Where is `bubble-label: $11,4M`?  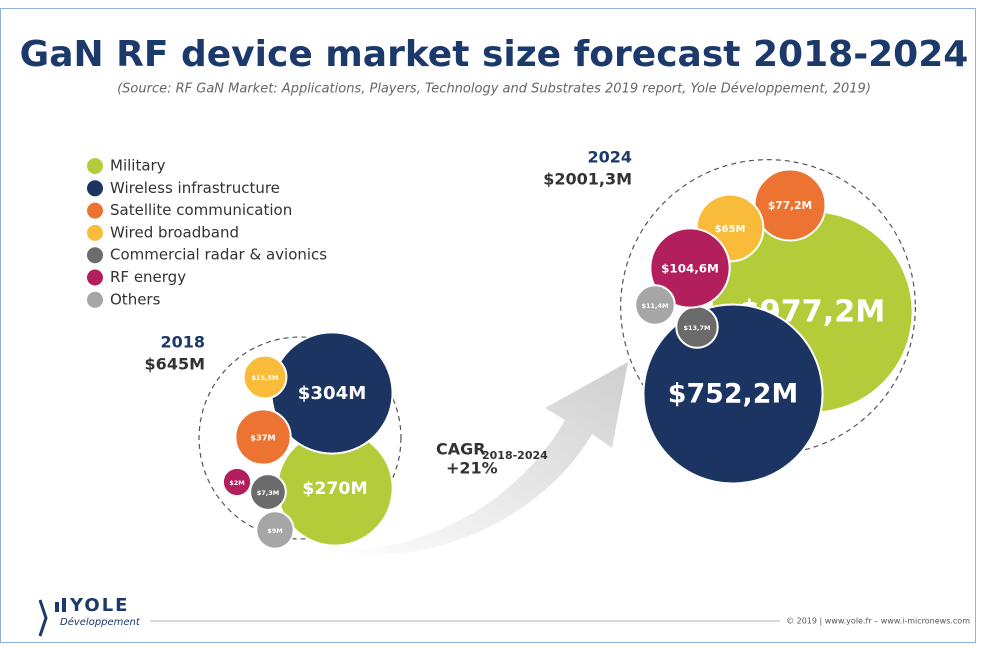 bubble-label: $11,4M is located at coordinates (654, 306).